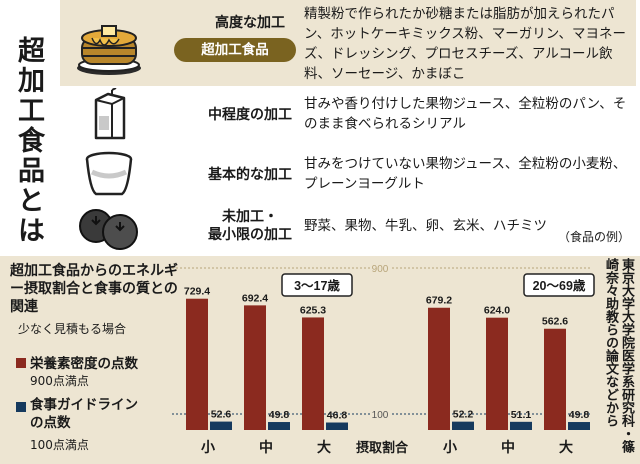  What do you see at coordinates (250, 226) in the screenshot?
I see `level-label: 未加工・ 最小限の加工` at bounding box center [250, 226].